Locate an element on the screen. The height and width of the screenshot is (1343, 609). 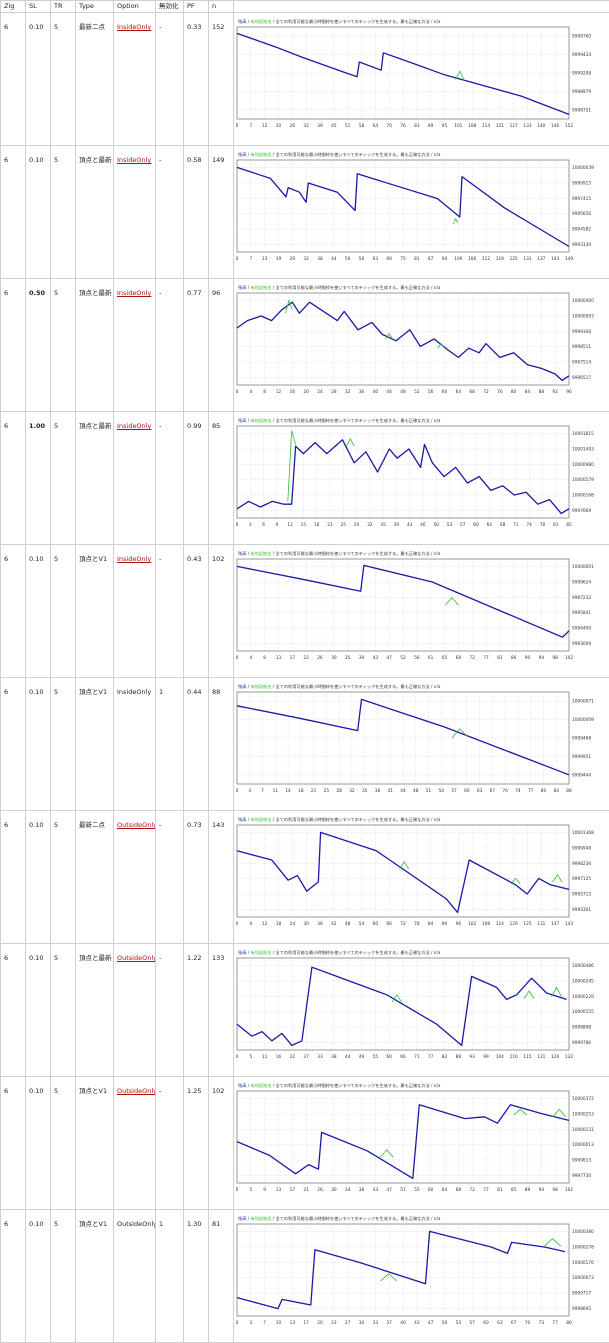
x-tick-label: 92 is located at coordinates (555, 392).